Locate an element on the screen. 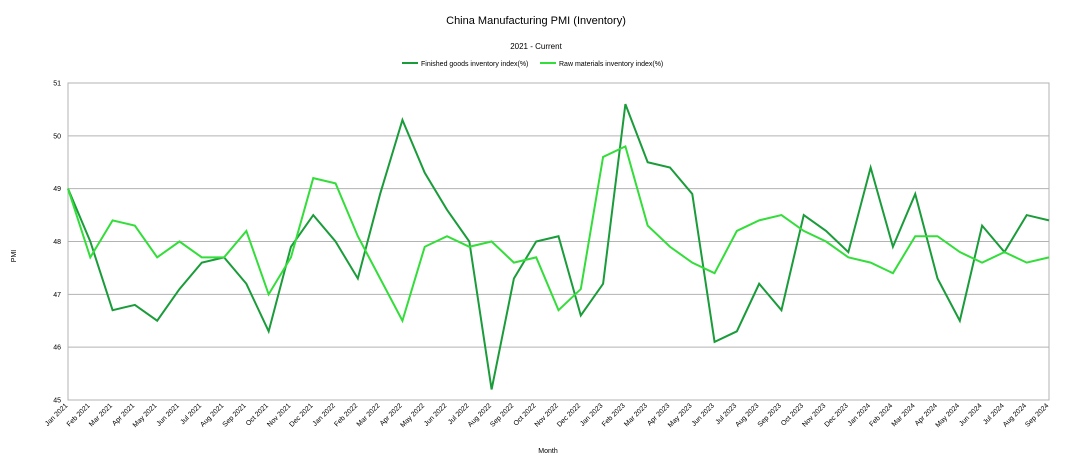 The height and width of the screenshot is (466, 1073). y-tick-label: 51 is located at coordinates (57, 84).